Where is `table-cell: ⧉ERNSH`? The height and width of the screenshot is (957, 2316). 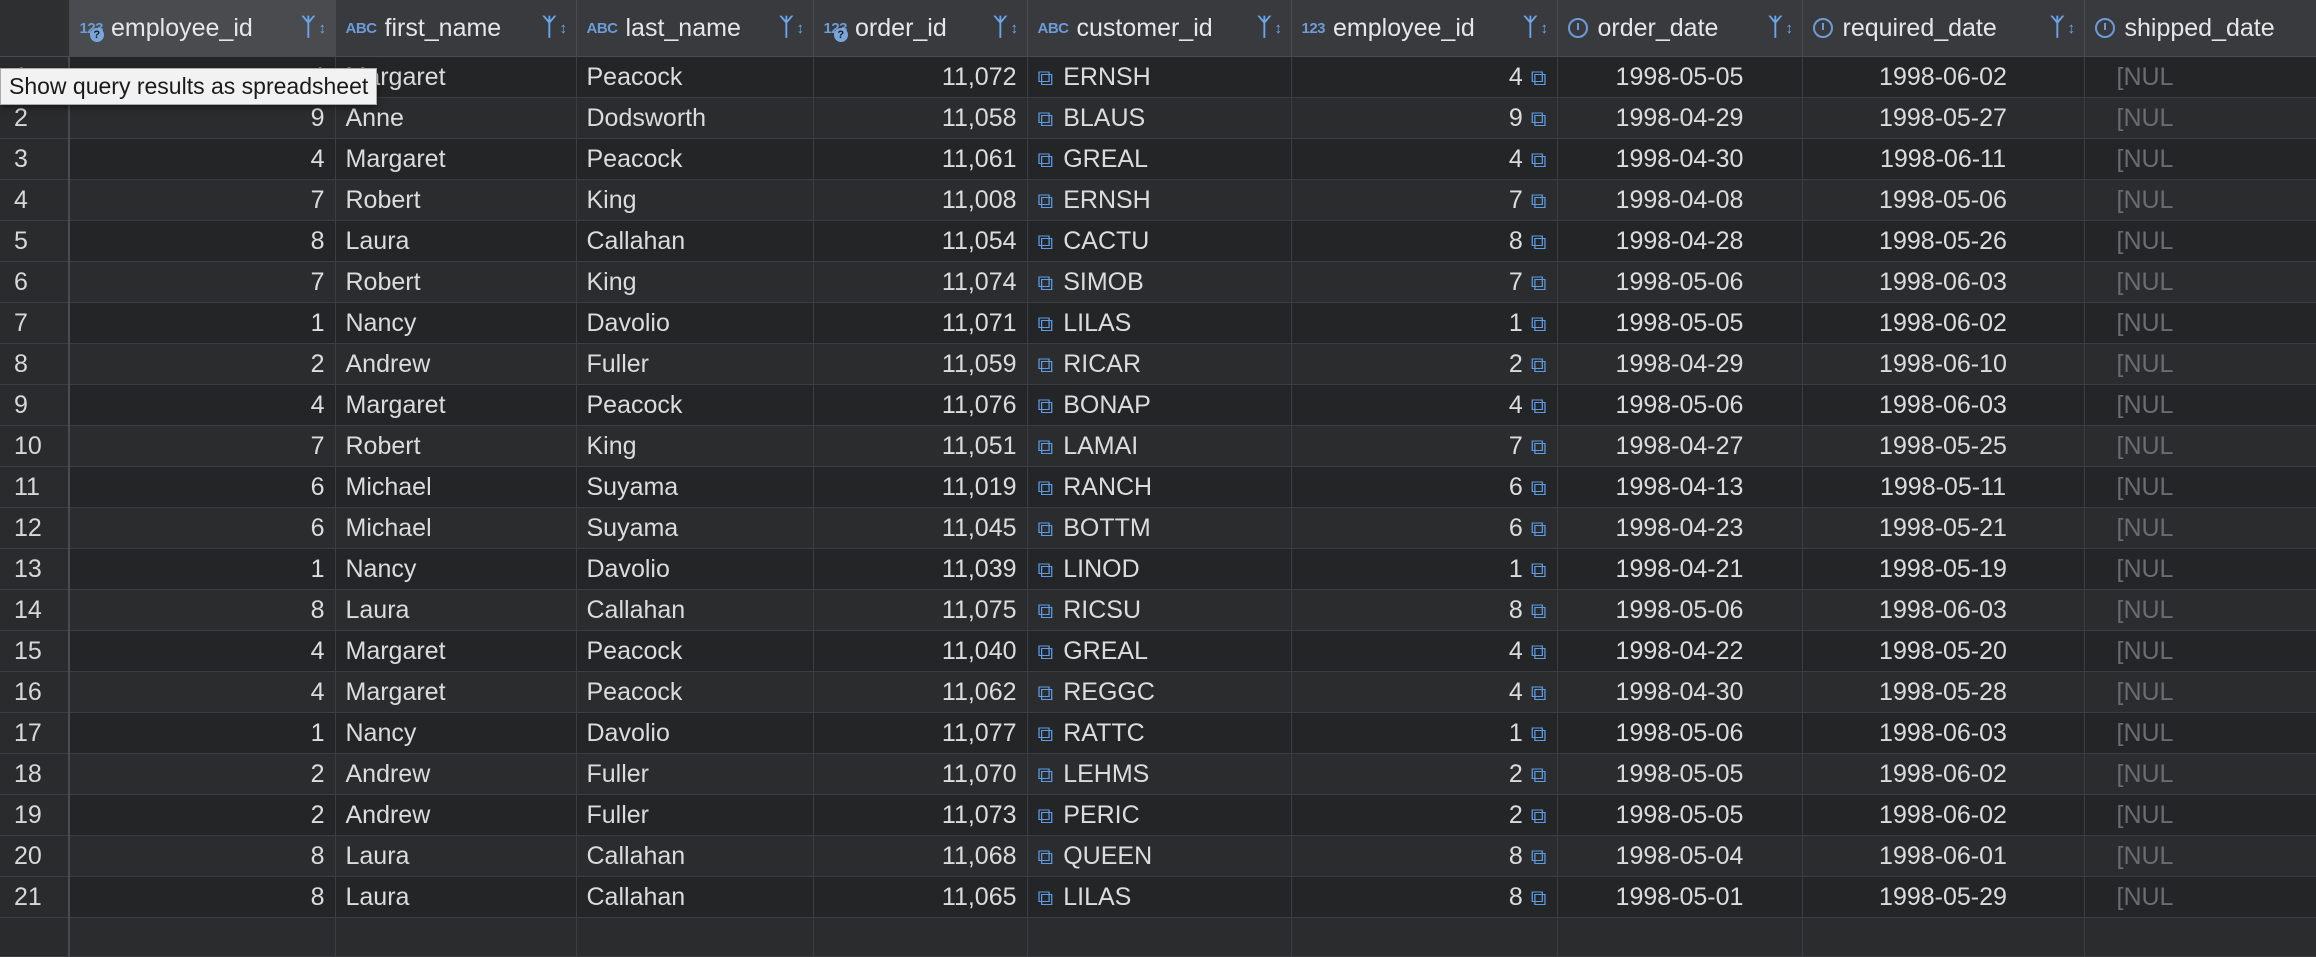
table-cell: ⧉ERNSH is located at coordinates (1159, 77).